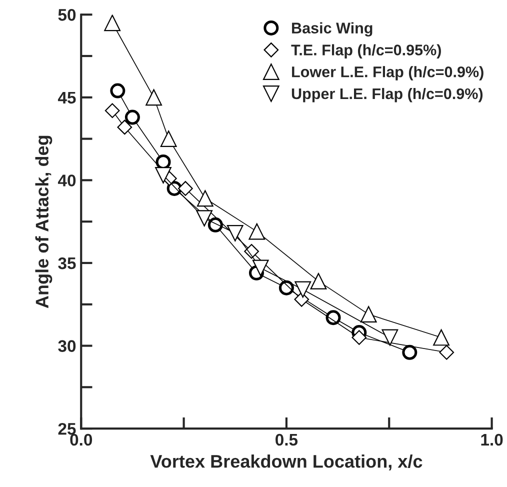 The image size is (507, 487). I want to click on x-tick-label: 0.0, so click(81, 440).